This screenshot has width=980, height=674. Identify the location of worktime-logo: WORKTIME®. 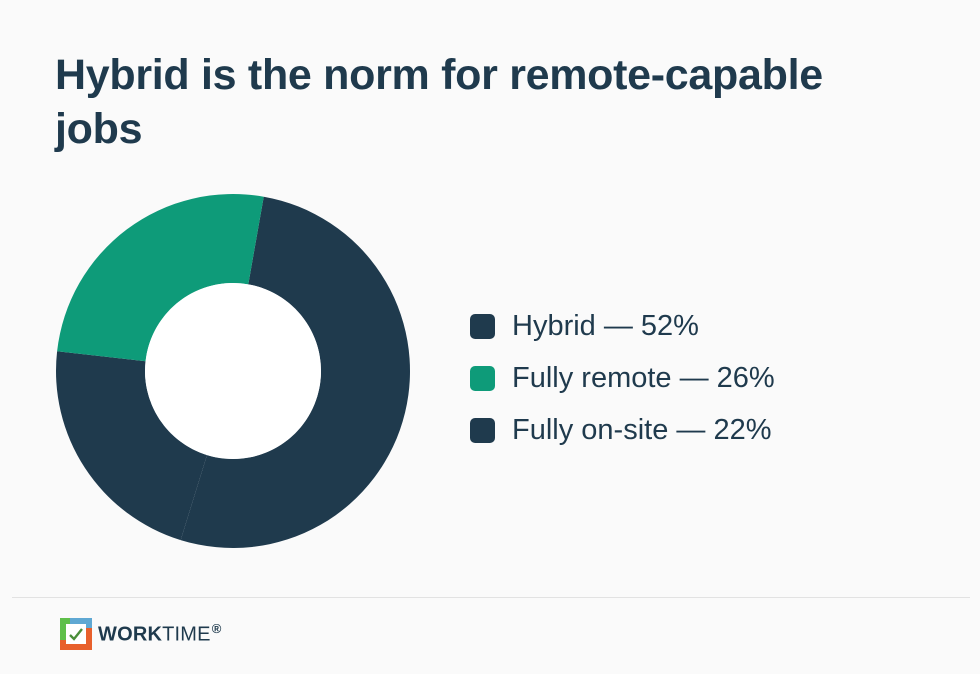
(140, 634).